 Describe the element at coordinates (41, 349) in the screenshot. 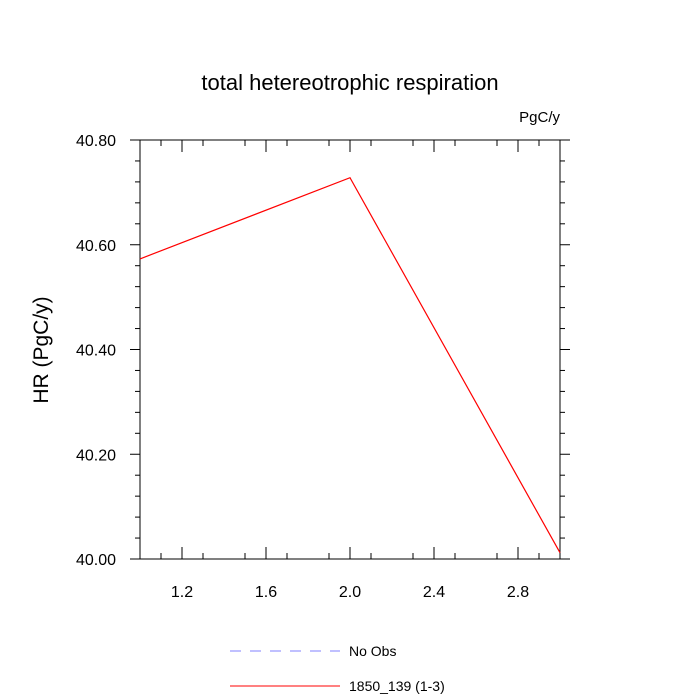

I see `y-axis-label: HR (PgC/y)` at that location.